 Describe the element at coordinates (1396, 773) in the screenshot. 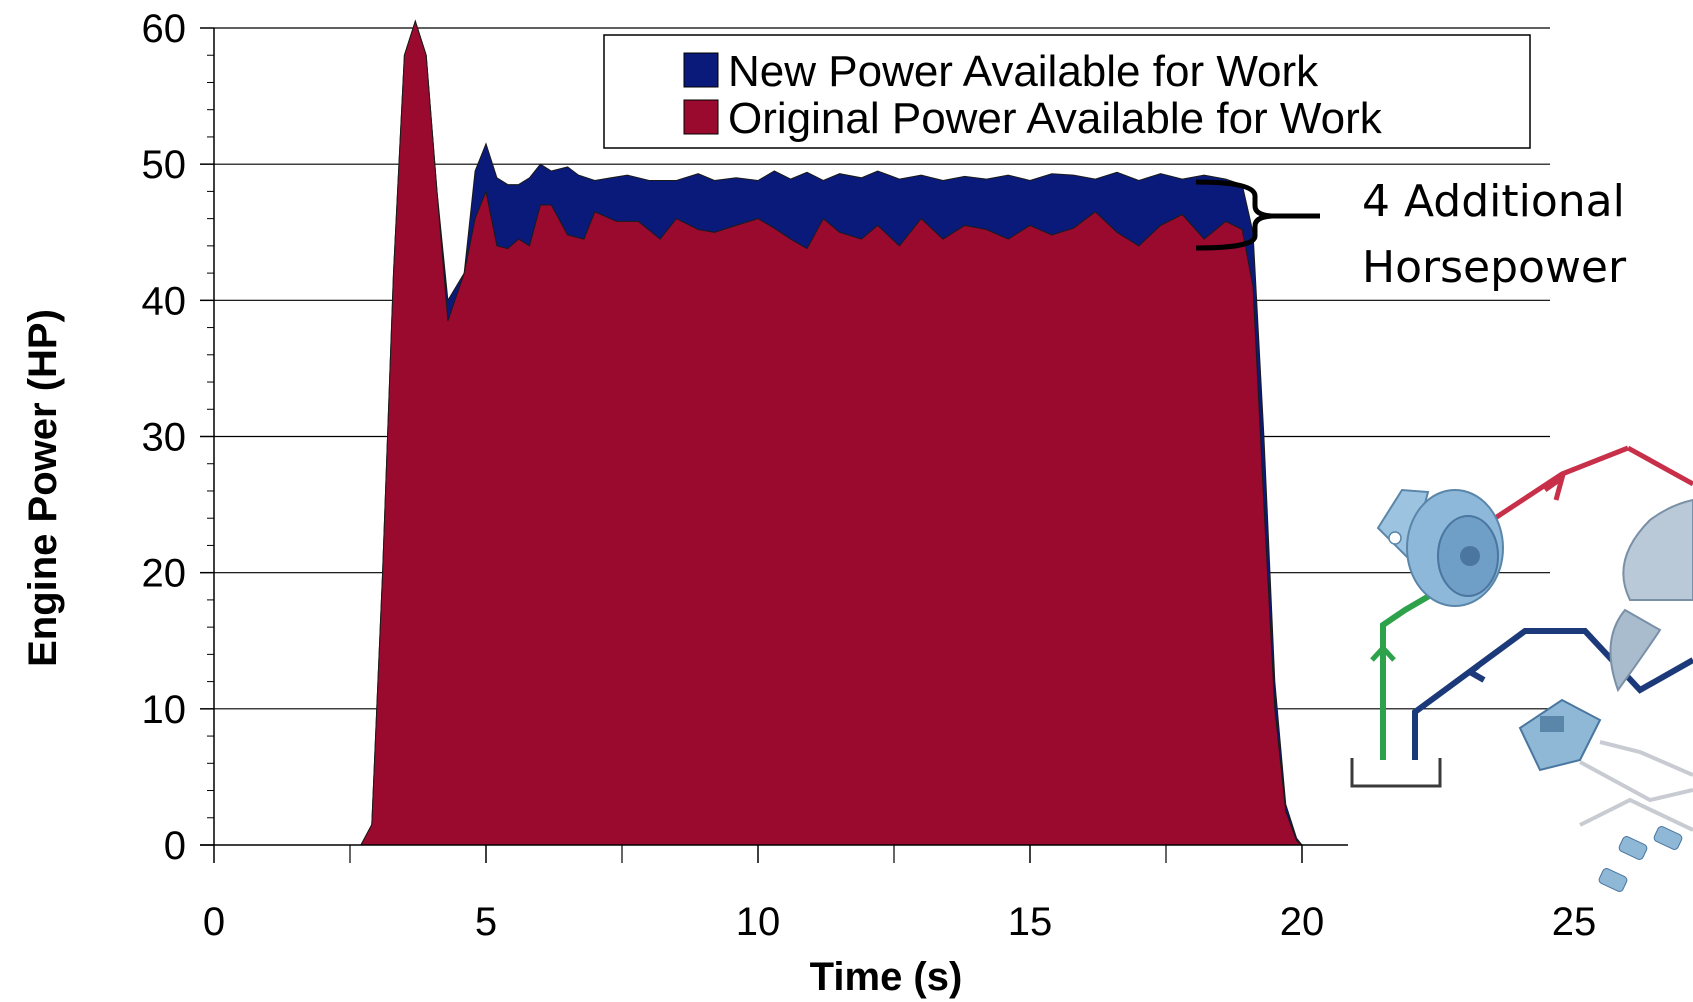

I see `reservoir-icon` at that location.